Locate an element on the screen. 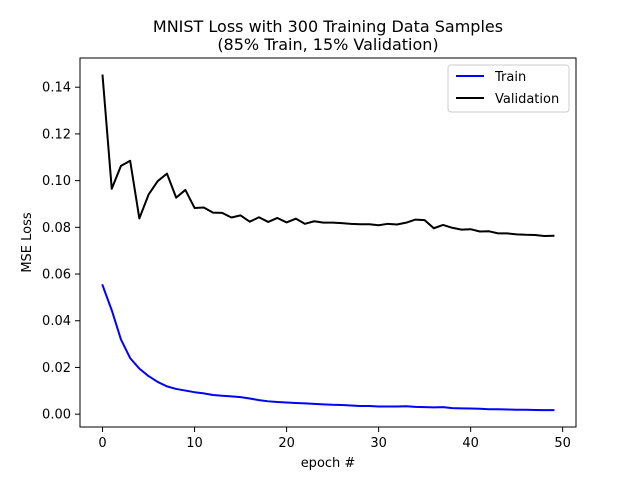 The height and width of the screenshot is (480, 640). y-tick-label: 0.10 is located at coordinates (56, 181).